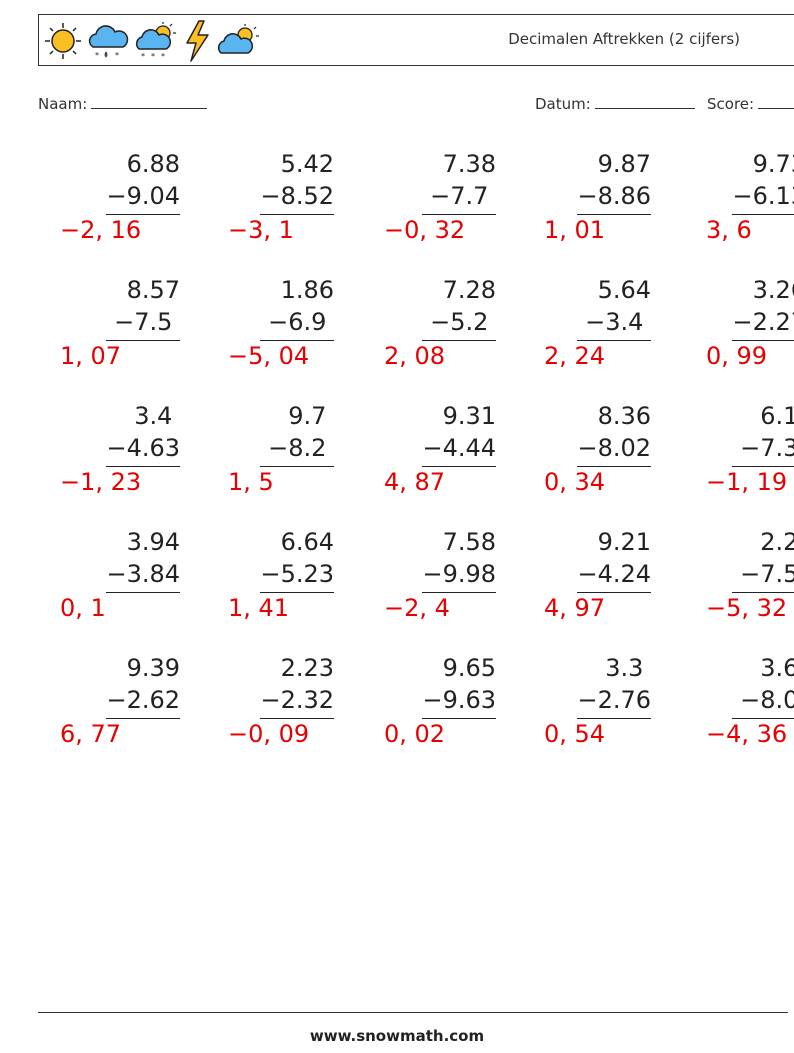 The image size is (794, 1053). What do you see at coordinates (720, 709) in the screenshot?
I see `problem-25: 3.6 −8.0 −4, 36` at bounding box center [720, 709].